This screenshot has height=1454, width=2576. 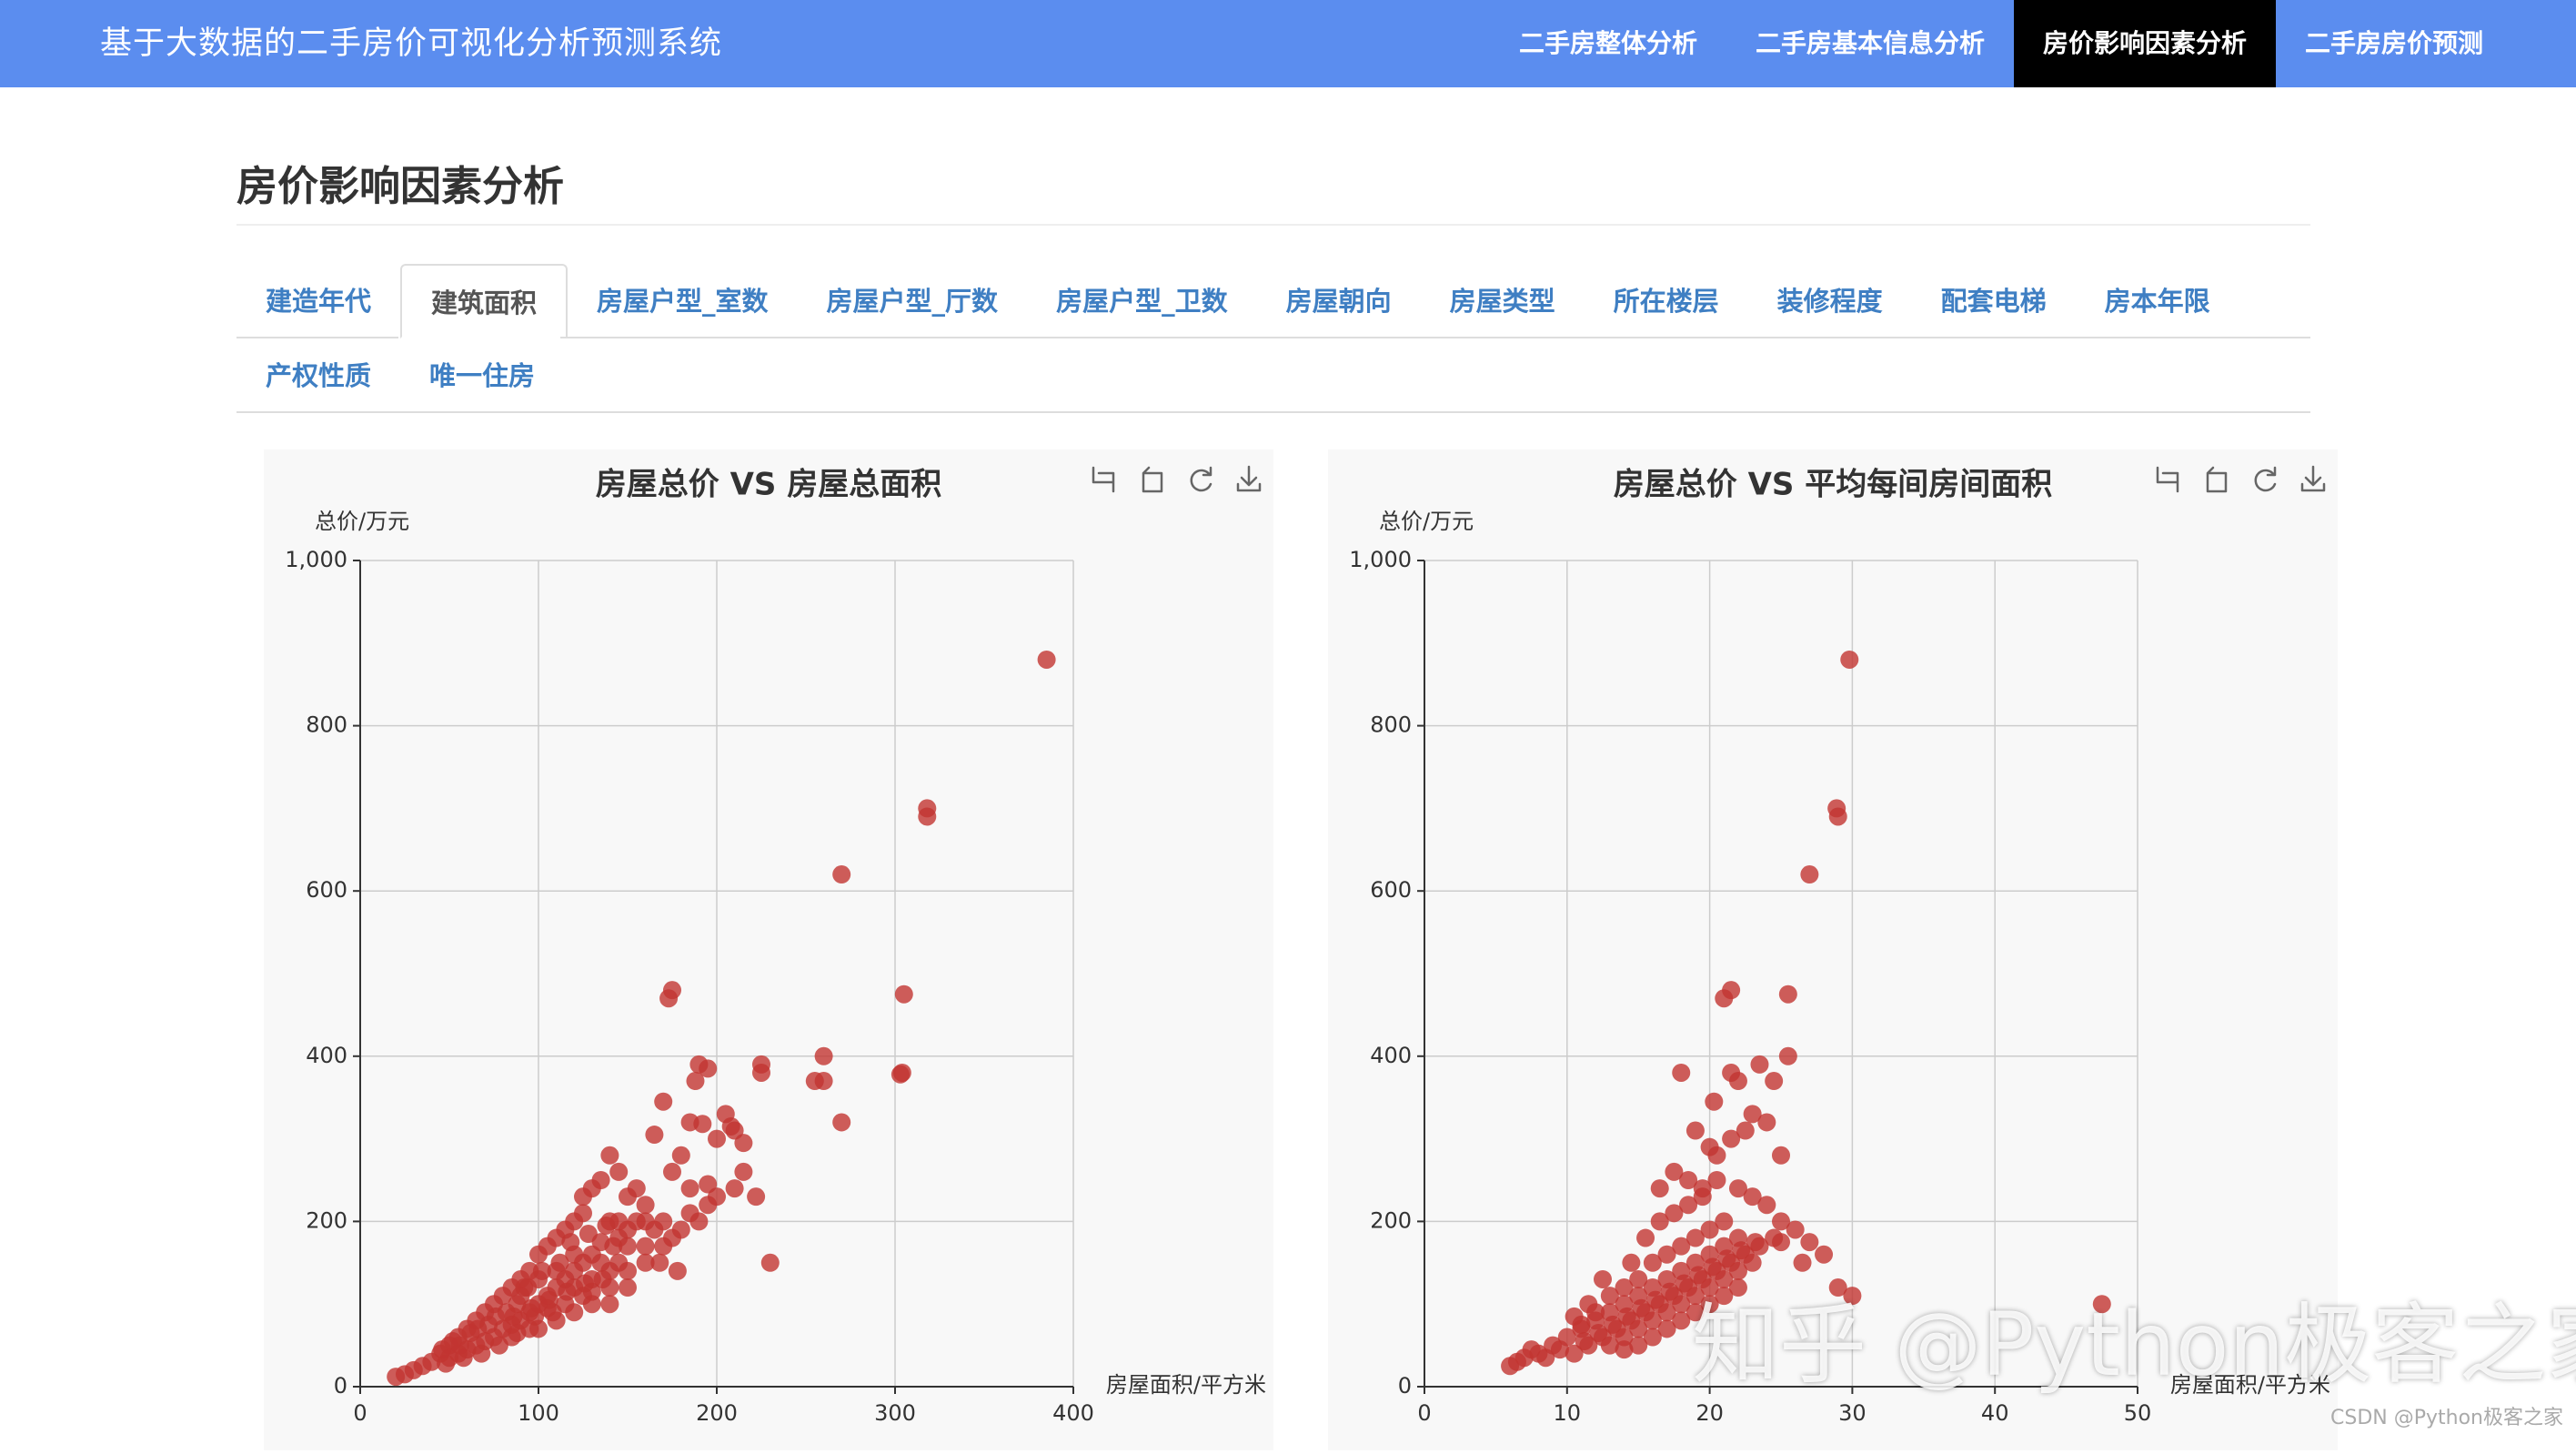 What do you see at coordinates (1502, 301) in the screenshot?
I see `tab-house-type: 房屋类型` at bounding box center [1502, 301].